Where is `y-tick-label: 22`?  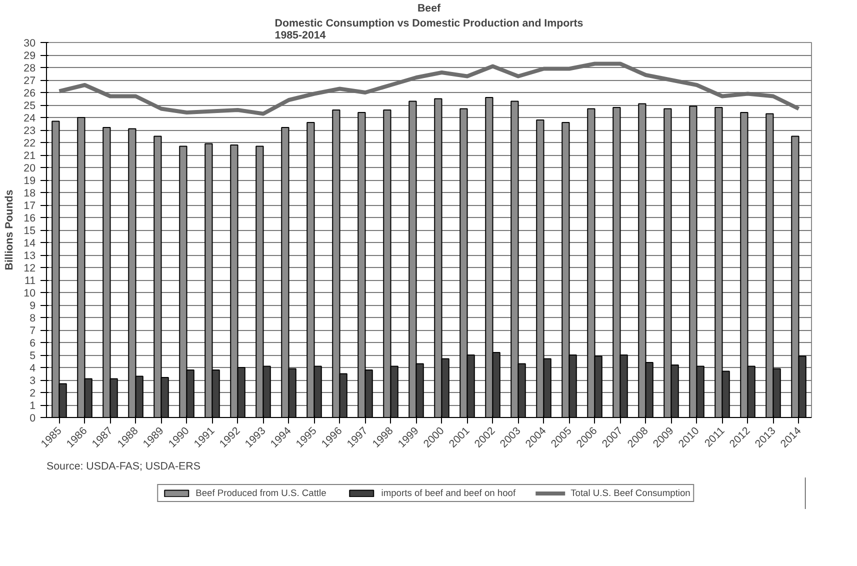 y-tick-label: 22 is located at coordinates (30, 144).